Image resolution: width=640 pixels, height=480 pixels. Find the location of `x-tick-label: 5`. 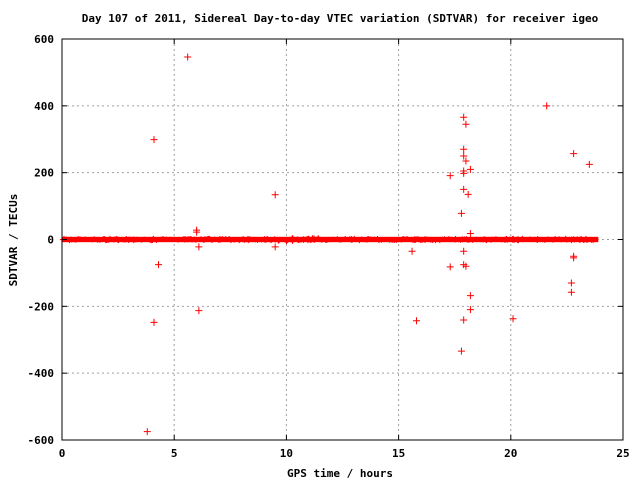

x-tick-label: 5 is located at coordinates (174, 453).